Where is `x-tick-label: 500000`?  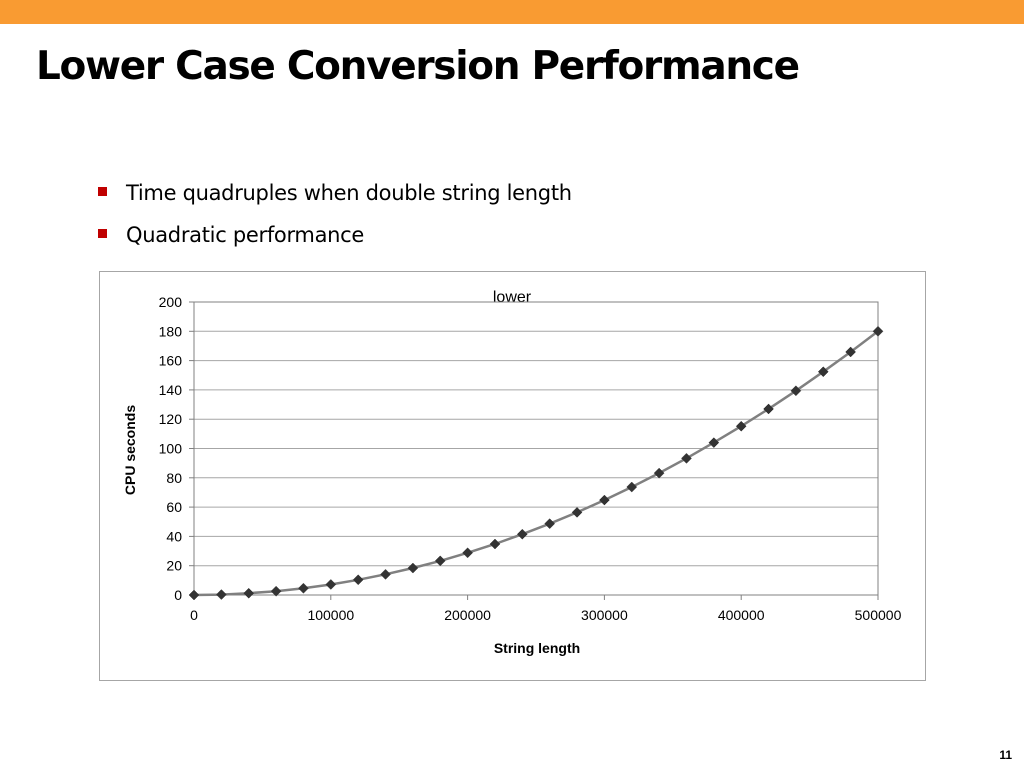 x-tick-label: 500000 is located at coordinates (878, 615).